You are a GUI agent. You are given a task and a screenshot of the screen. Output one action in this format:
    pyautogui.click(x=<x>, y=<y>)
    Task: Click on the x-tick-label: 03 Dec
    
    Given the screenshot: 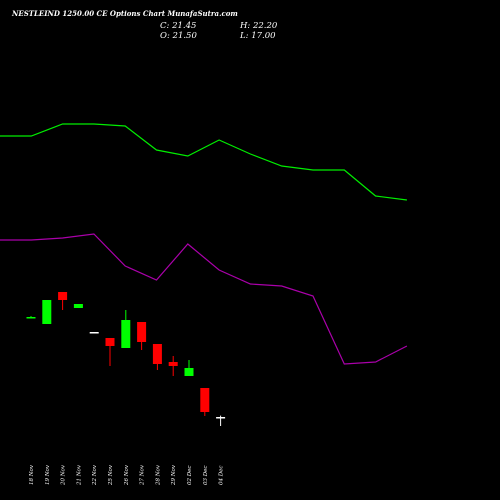 What is the action you would take?
    pyautogui.click(x=206, y=476)
    